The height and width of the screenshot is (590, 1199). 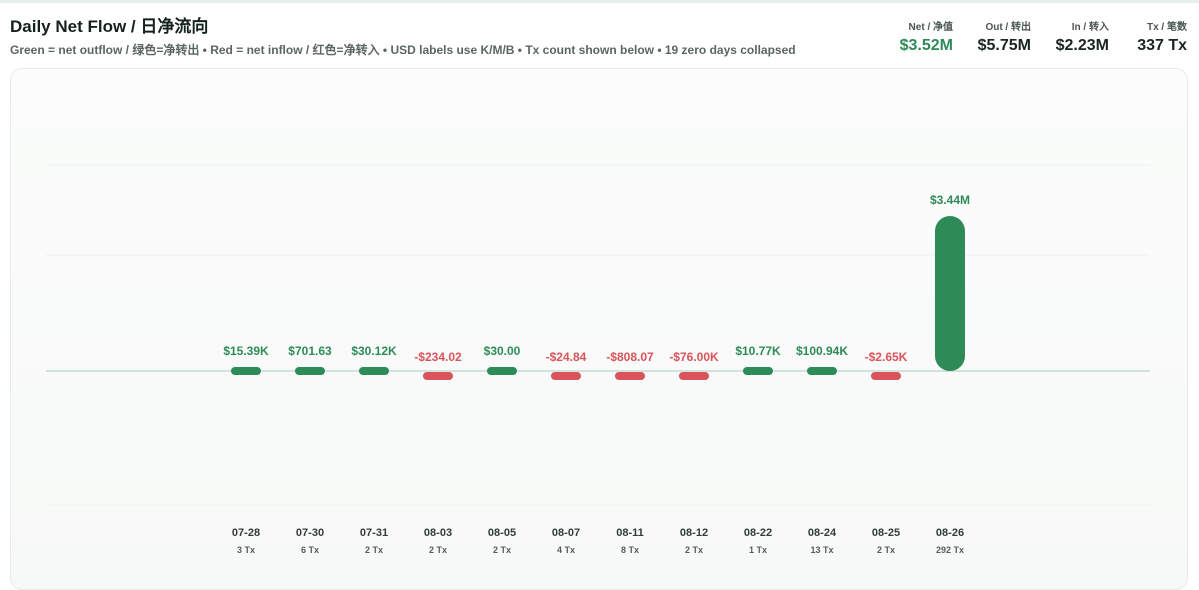 What do you see at coordinates (1090, 27) in the screenshot?
I see `stat-in-label: In / 转入` at bounding box center [1090, 27].